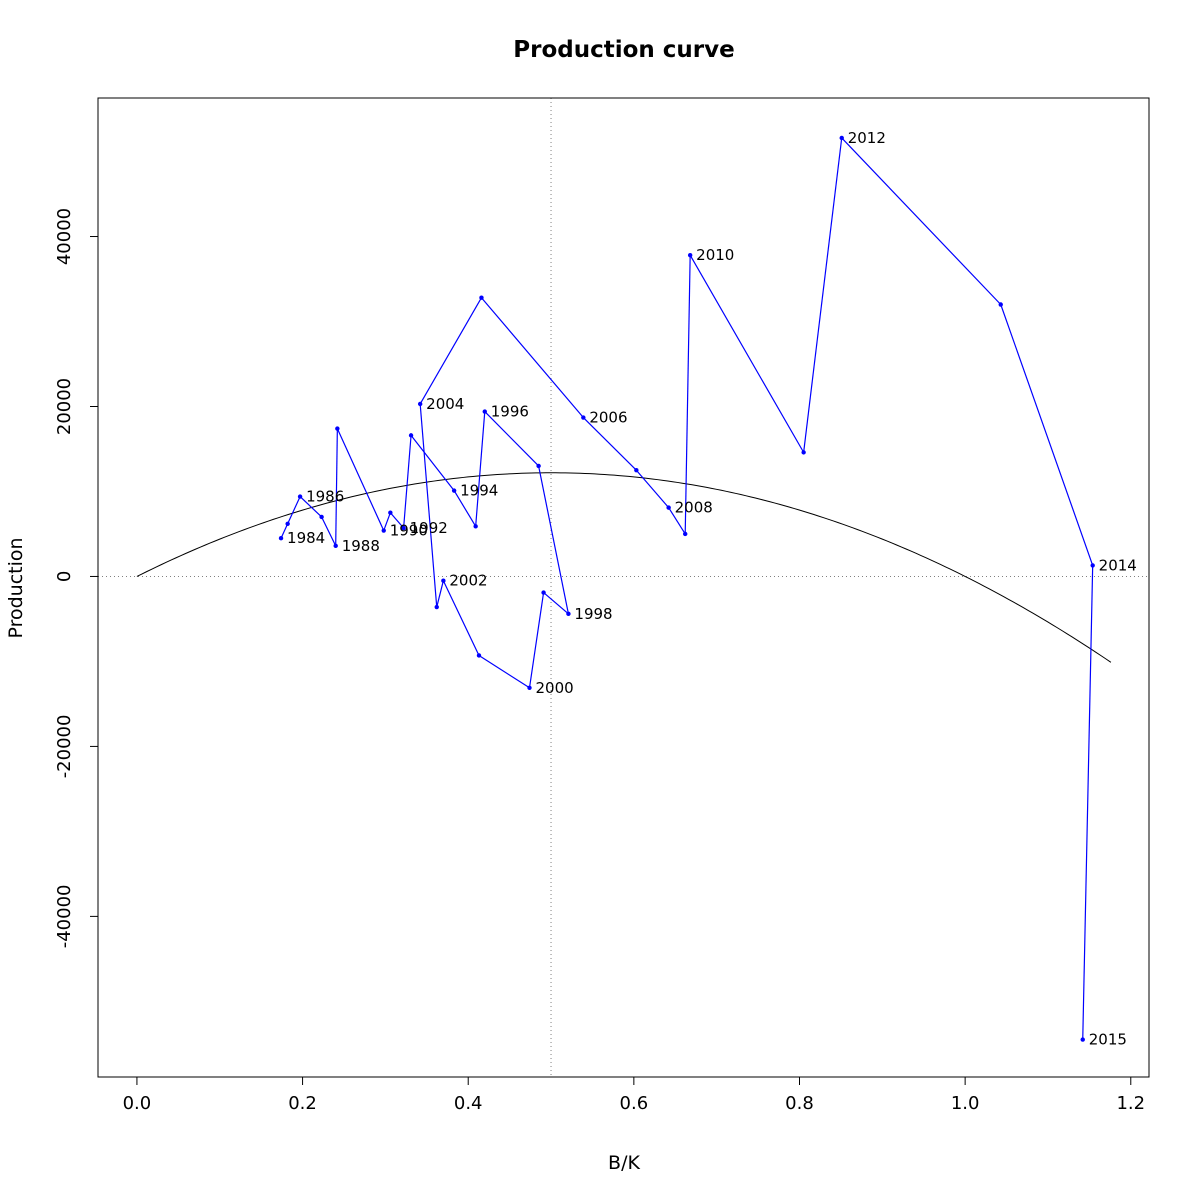  Describe the element at coordinates (593, 614) in the screenshot. I see `point-label: 1998` at that location.